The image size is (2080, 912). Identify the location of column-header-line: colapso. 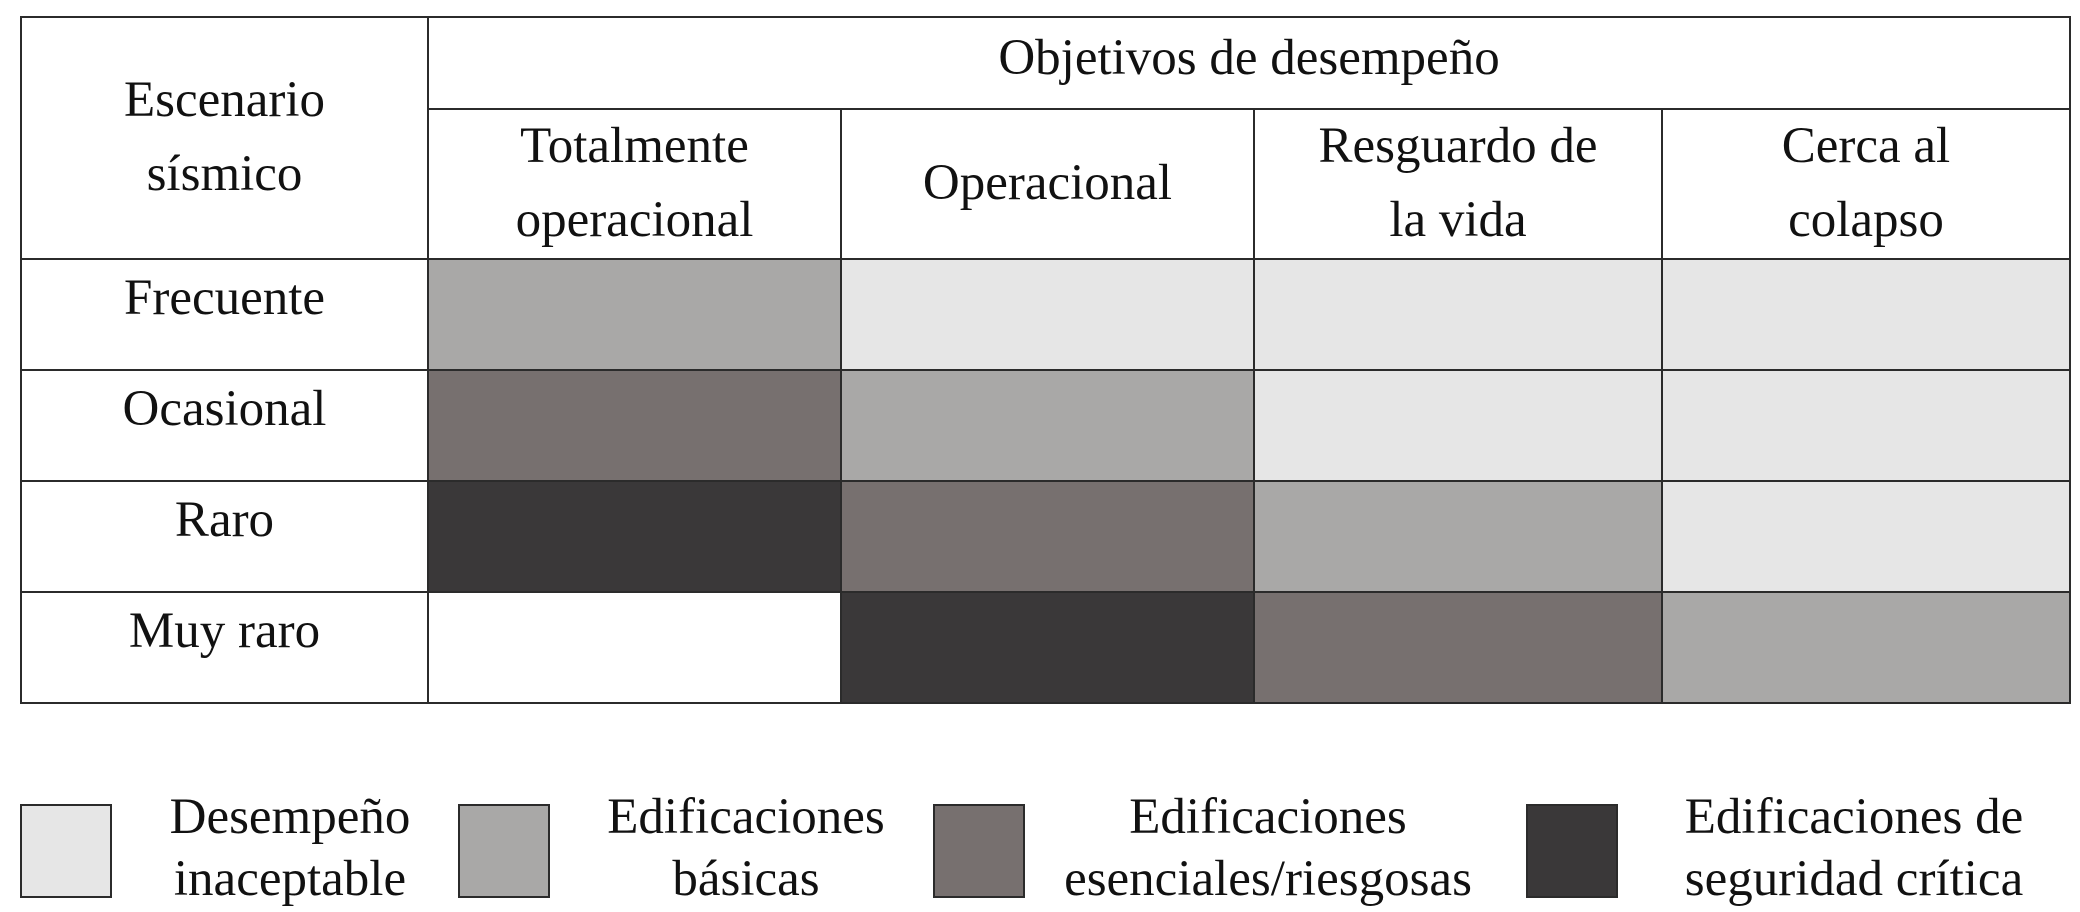
(1866, 219).